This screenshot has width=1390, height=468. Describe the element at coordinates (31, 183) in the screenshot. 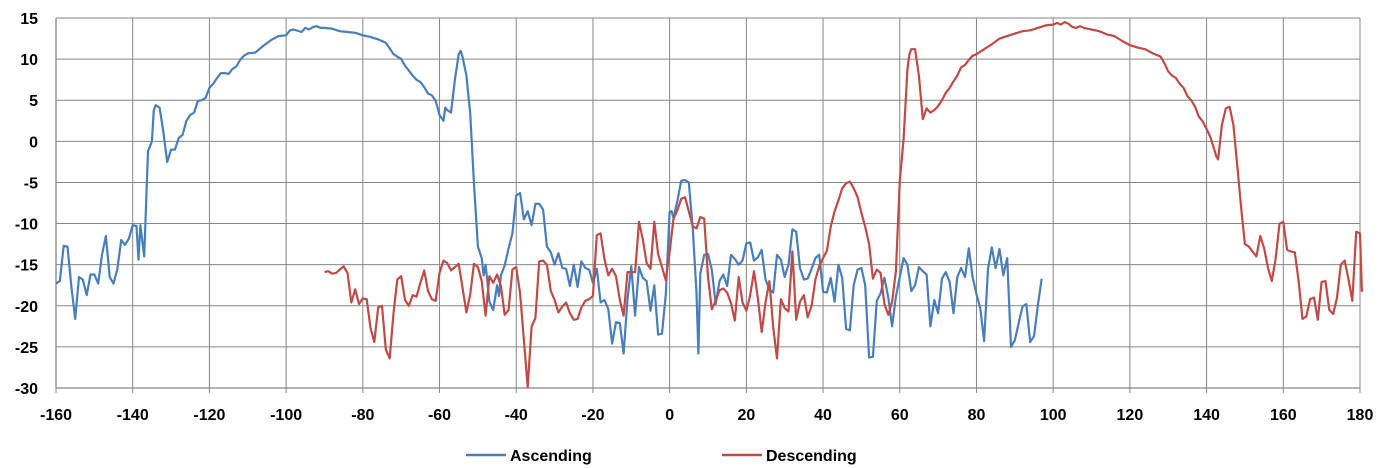

I see `y-tick-label: -5` at that location.